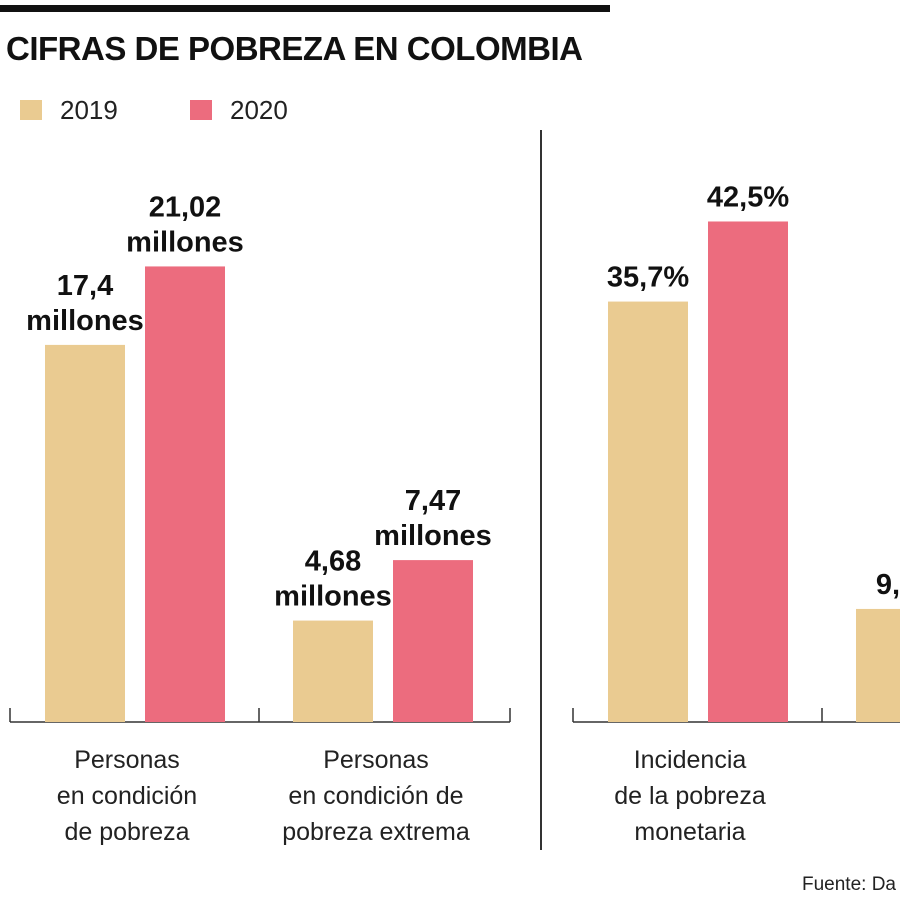 The height and width of the screenshot is (900, 900). I want to click on legend-swatch-2020, so click(201, 110).